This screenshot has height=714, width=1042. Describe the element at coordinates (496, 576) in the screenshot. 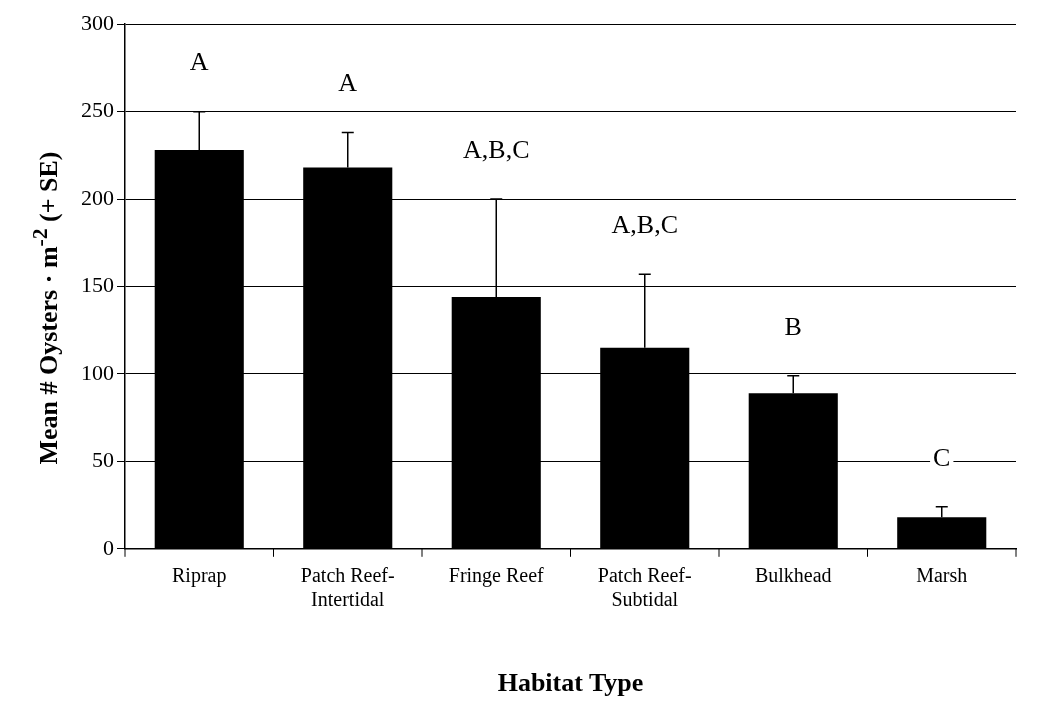

I see `x-tick-label: Fringe Reef` at that location.